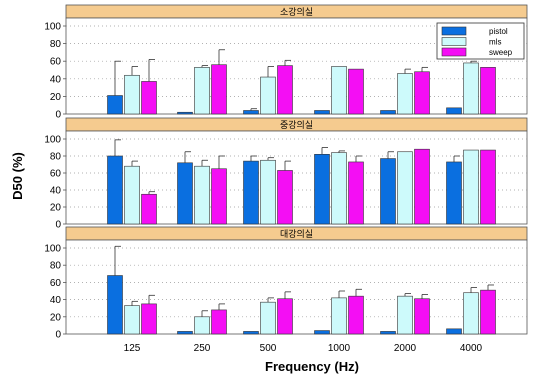  What do you see at coordinates (454, 31) in the screenshot?
I see `legend-swatch-pistol` at bounding box center [454, 31].